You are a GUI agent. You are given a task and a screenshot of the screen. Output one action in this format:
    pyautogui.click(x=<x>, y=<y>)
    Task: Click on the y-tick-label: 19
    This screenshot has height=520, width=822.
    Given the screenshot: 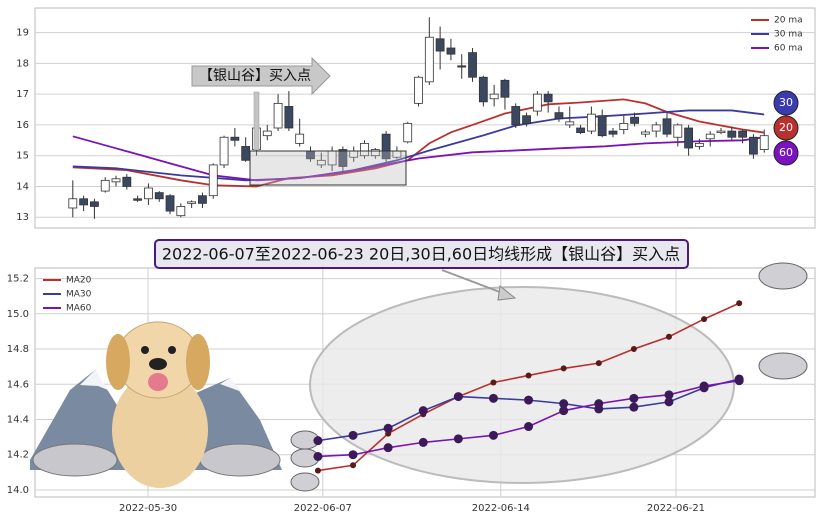 What is the action you would take?
    pyautogui.click(x=22, y=33)
    